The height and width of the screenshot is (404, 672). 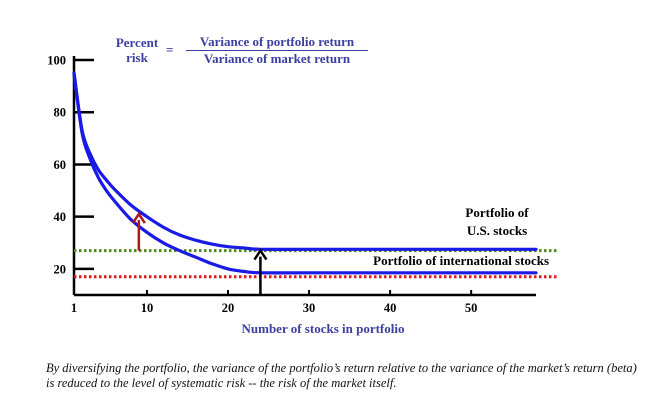 What do you see at coordinates (138, 217) in the screenshot?
I see `red-arrow-head` at bounding box center [138, 217].